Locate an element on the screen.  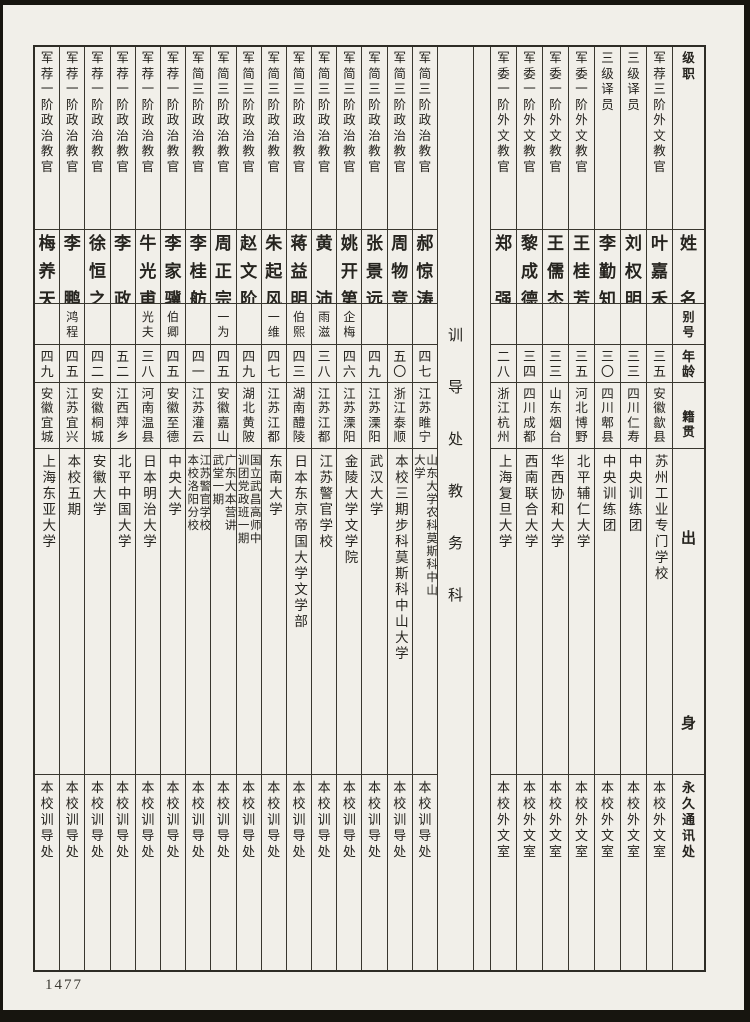
native-place-cell: 安徽宜城 is located at coordinates (47, 416).